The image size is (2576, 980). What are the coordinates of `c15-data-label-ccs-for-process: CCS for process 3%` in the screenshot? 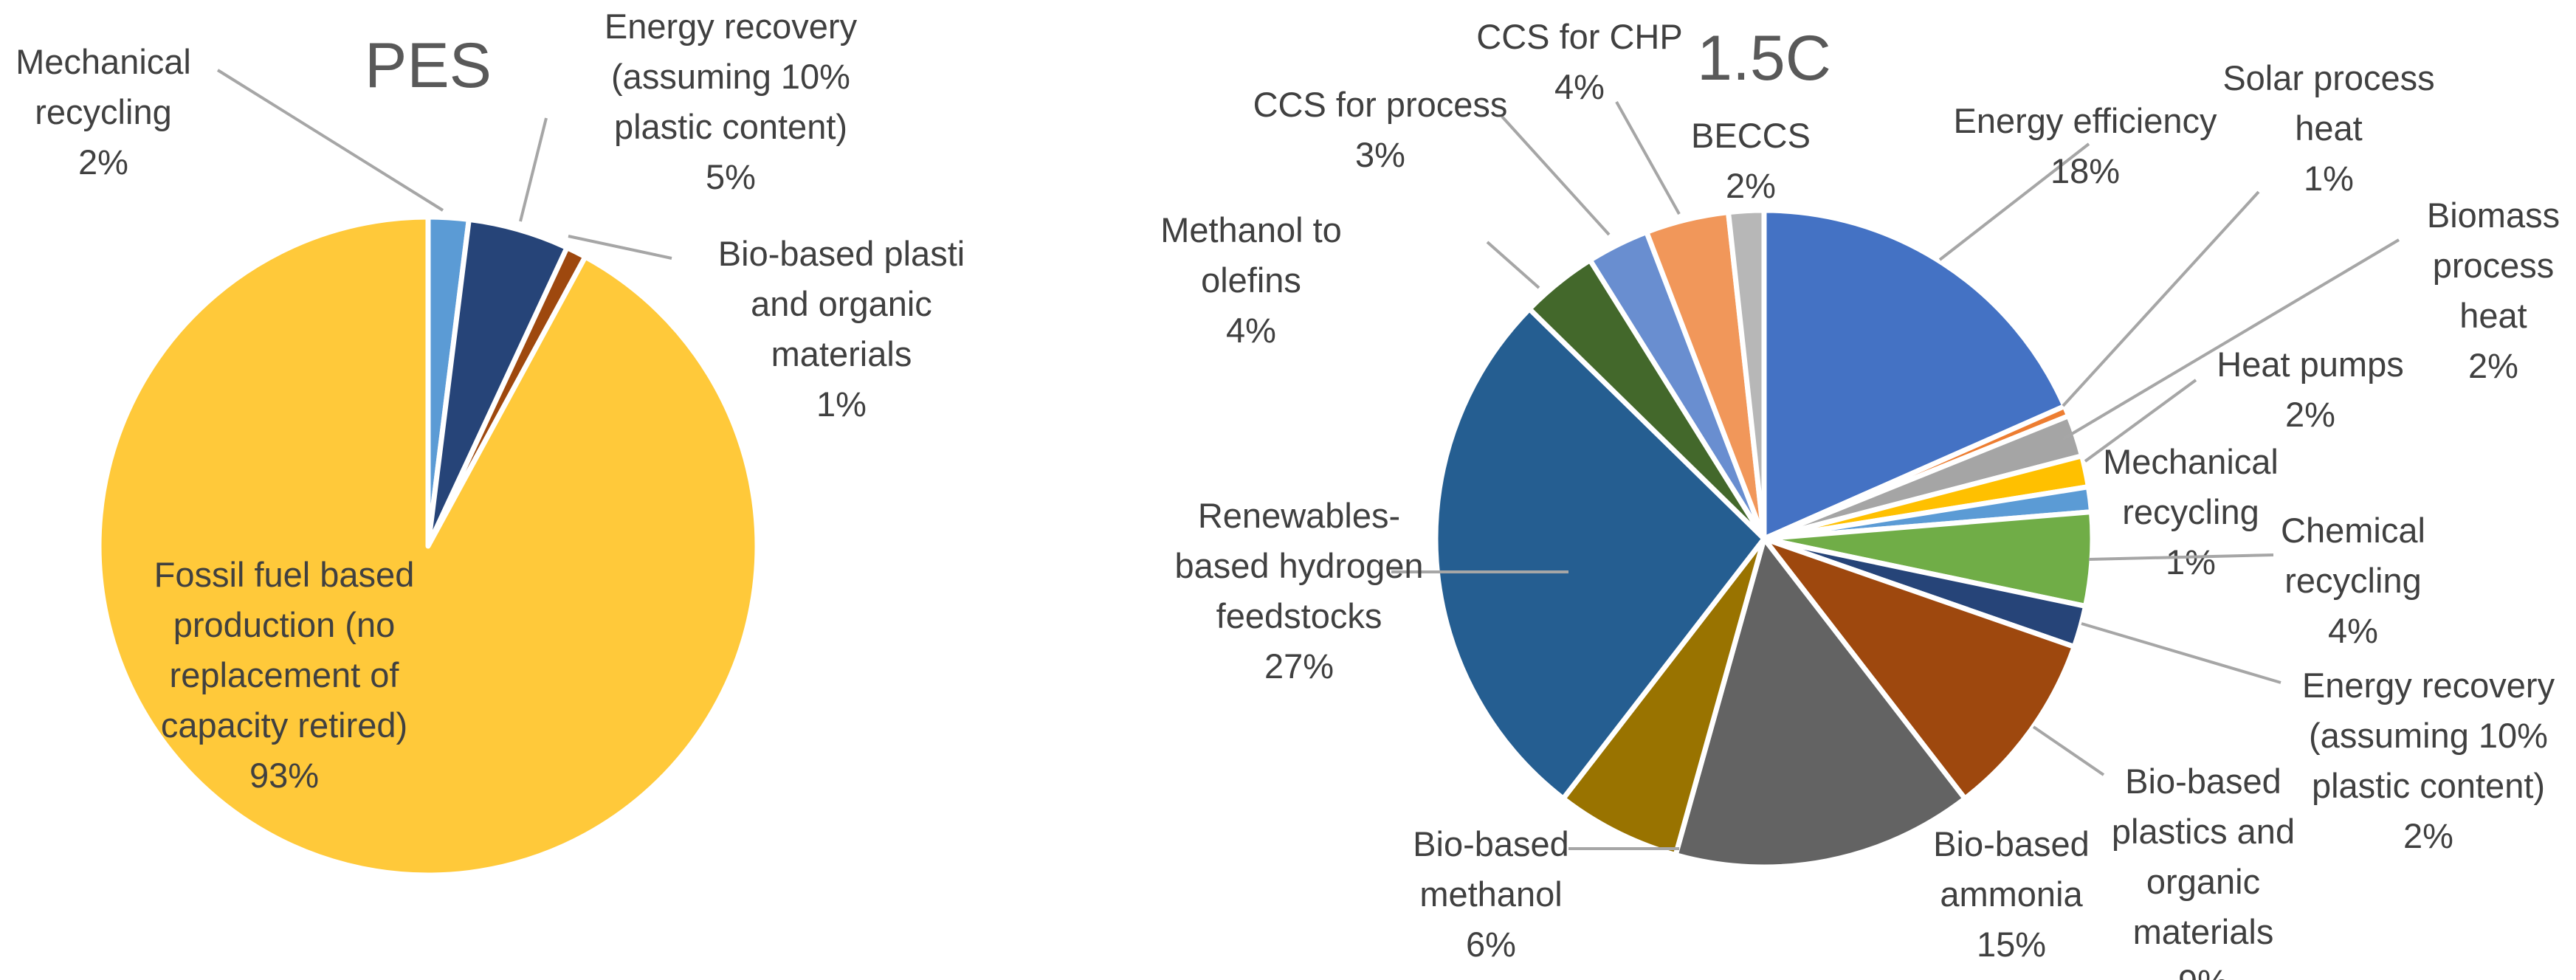 It's located at (1381, 129).